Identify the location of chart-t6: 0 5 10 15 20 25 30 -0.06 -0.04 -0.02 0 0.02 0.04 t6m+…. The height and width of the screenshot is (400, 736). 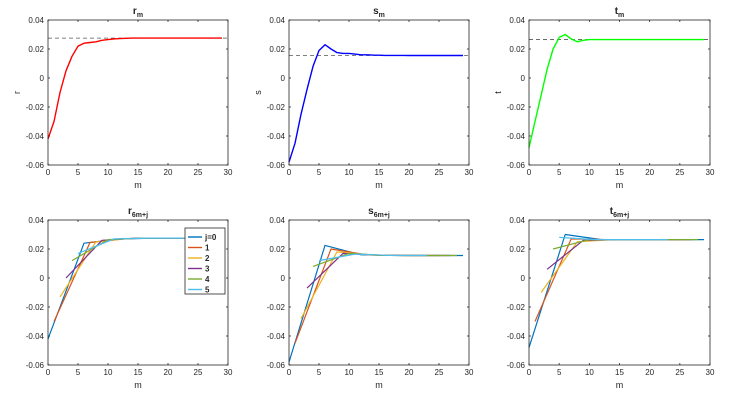
(611, 298).